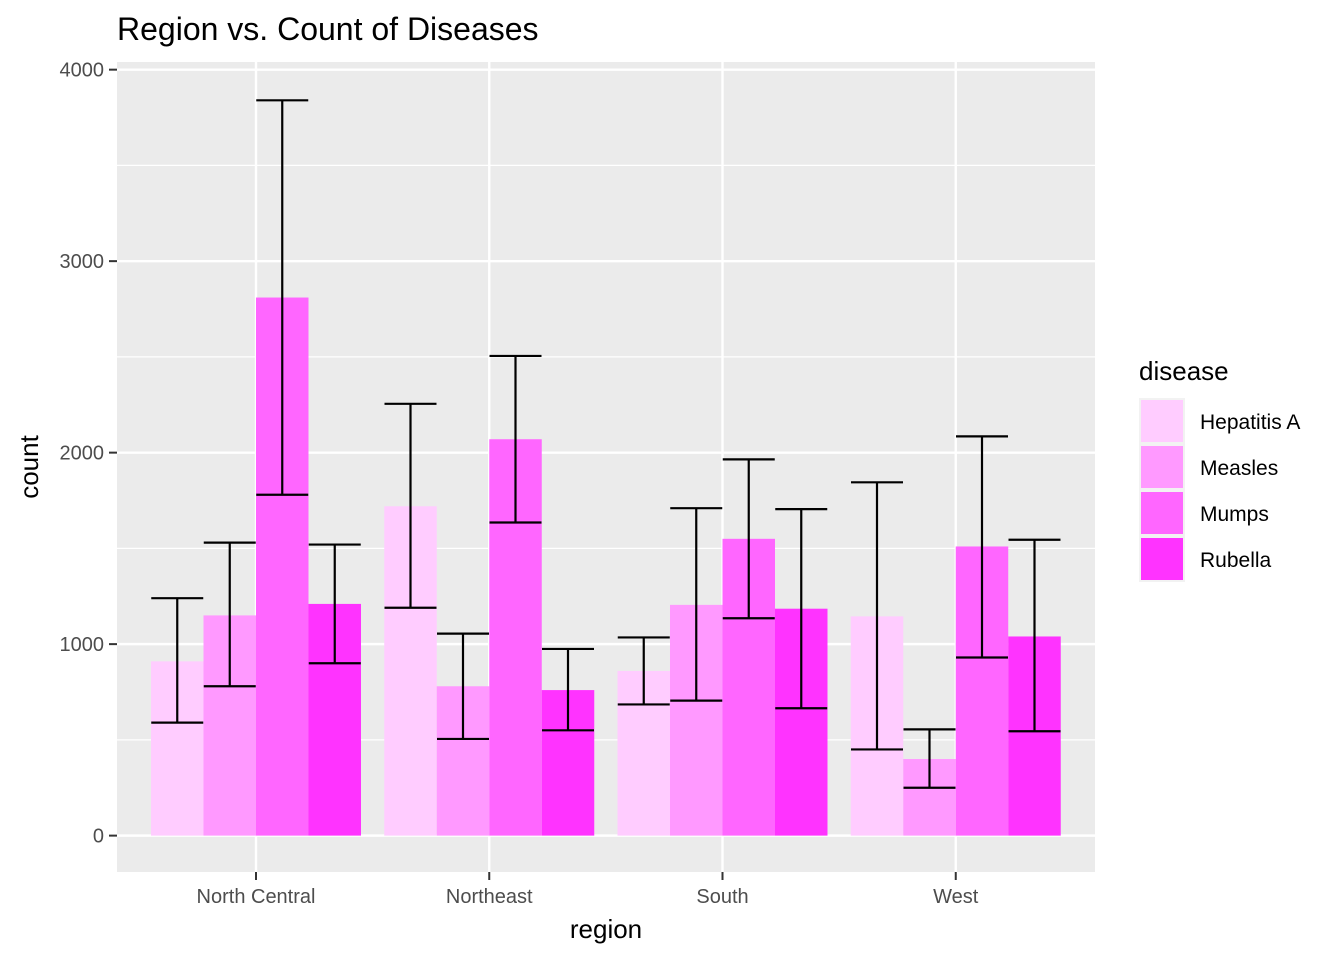  Describe the element at coordinates (1184, 371) in the screenshot. I see `legend-title: disease` at that location.